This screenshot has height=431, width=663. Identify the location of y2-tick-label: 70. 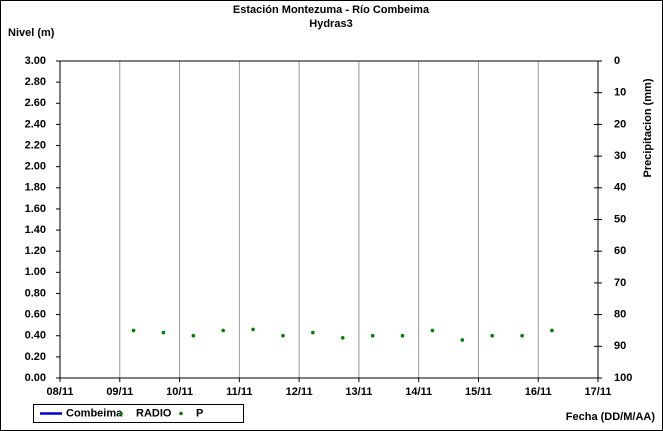
(620, 283).